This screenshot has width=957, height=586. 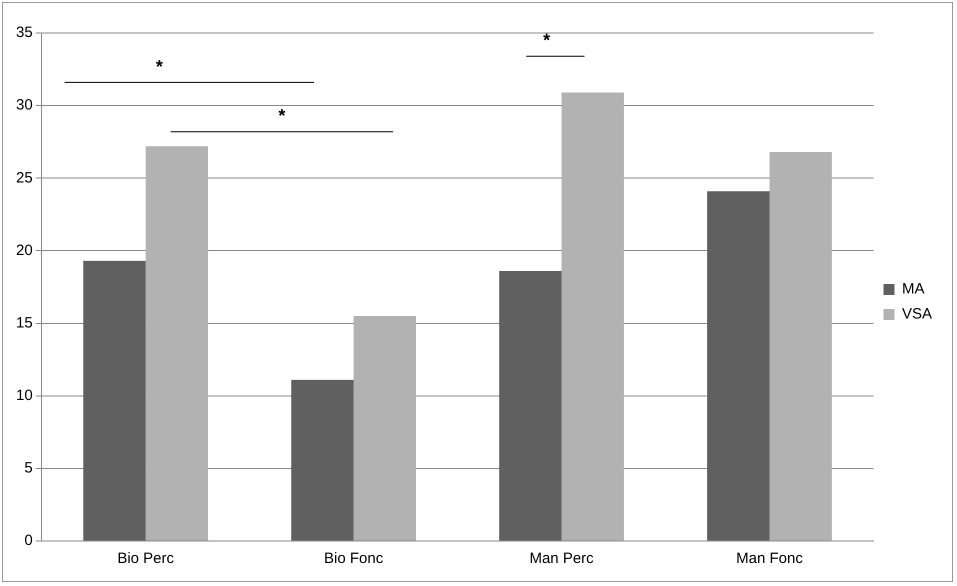 What do you see at coordinates (917, 314) in the screenshot?
I see `legend-label: VSA` at bounding box center [917, 314].